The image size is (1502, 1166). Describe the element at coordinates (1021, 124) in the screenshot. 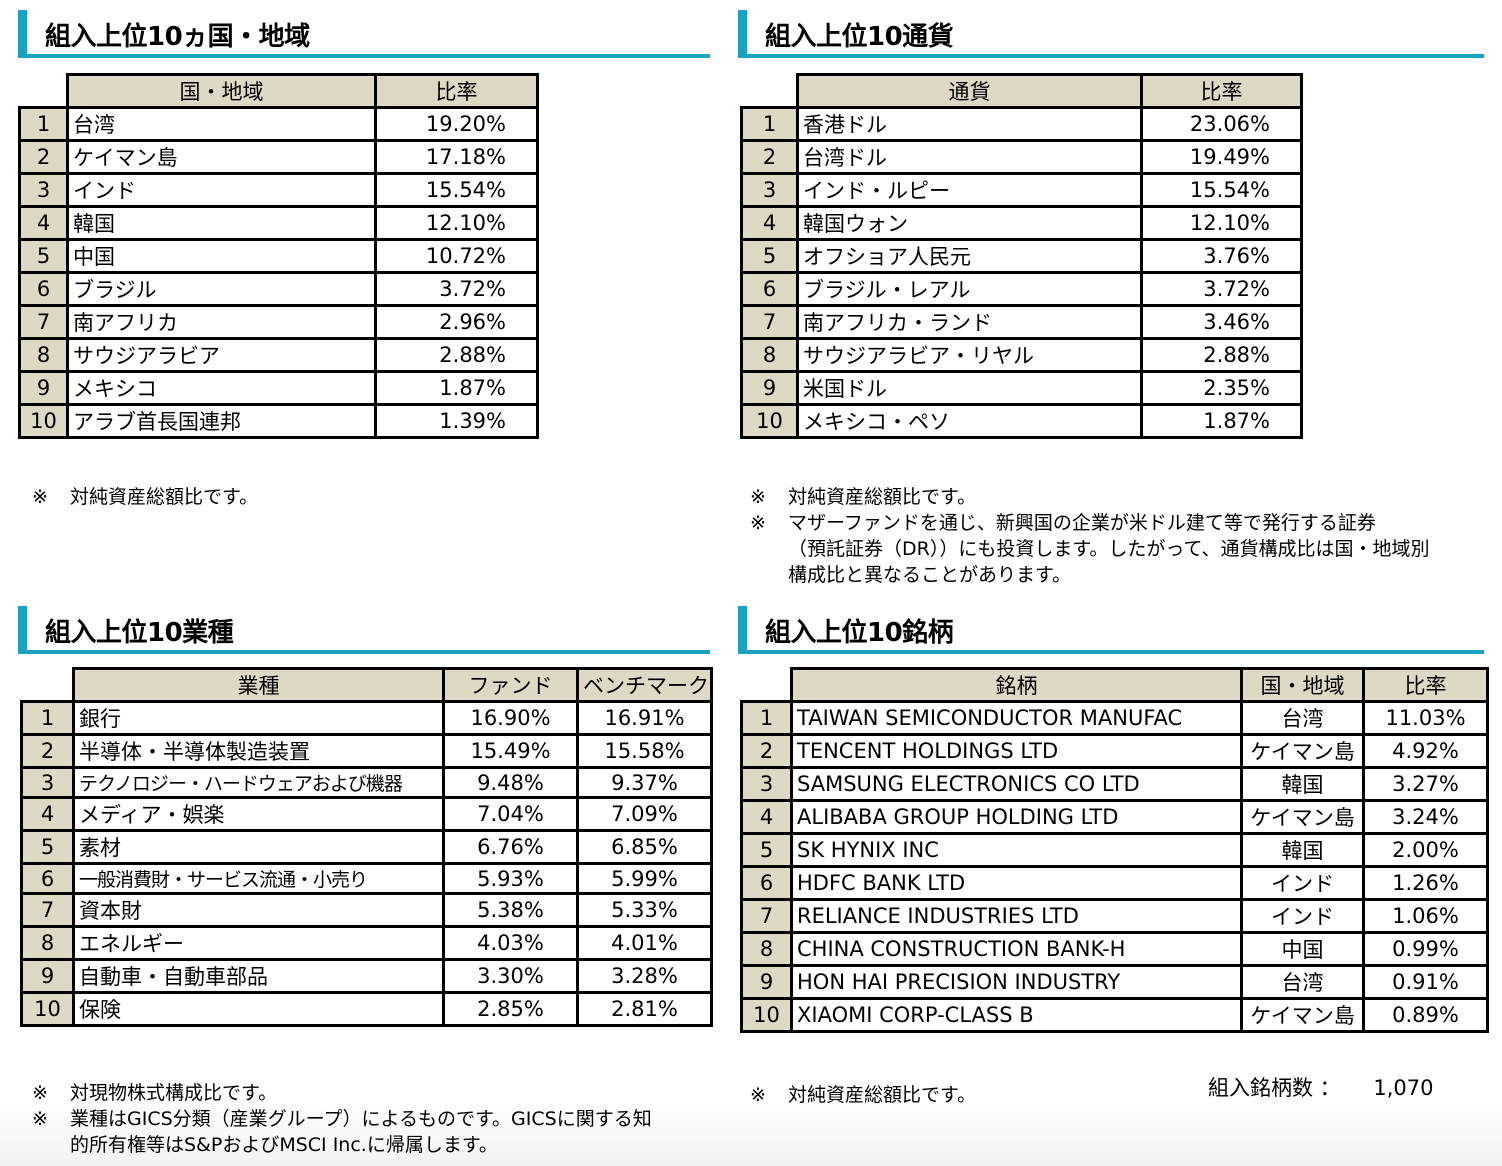

I see `table-row: 1 香港ドル 23.06%` at that location.